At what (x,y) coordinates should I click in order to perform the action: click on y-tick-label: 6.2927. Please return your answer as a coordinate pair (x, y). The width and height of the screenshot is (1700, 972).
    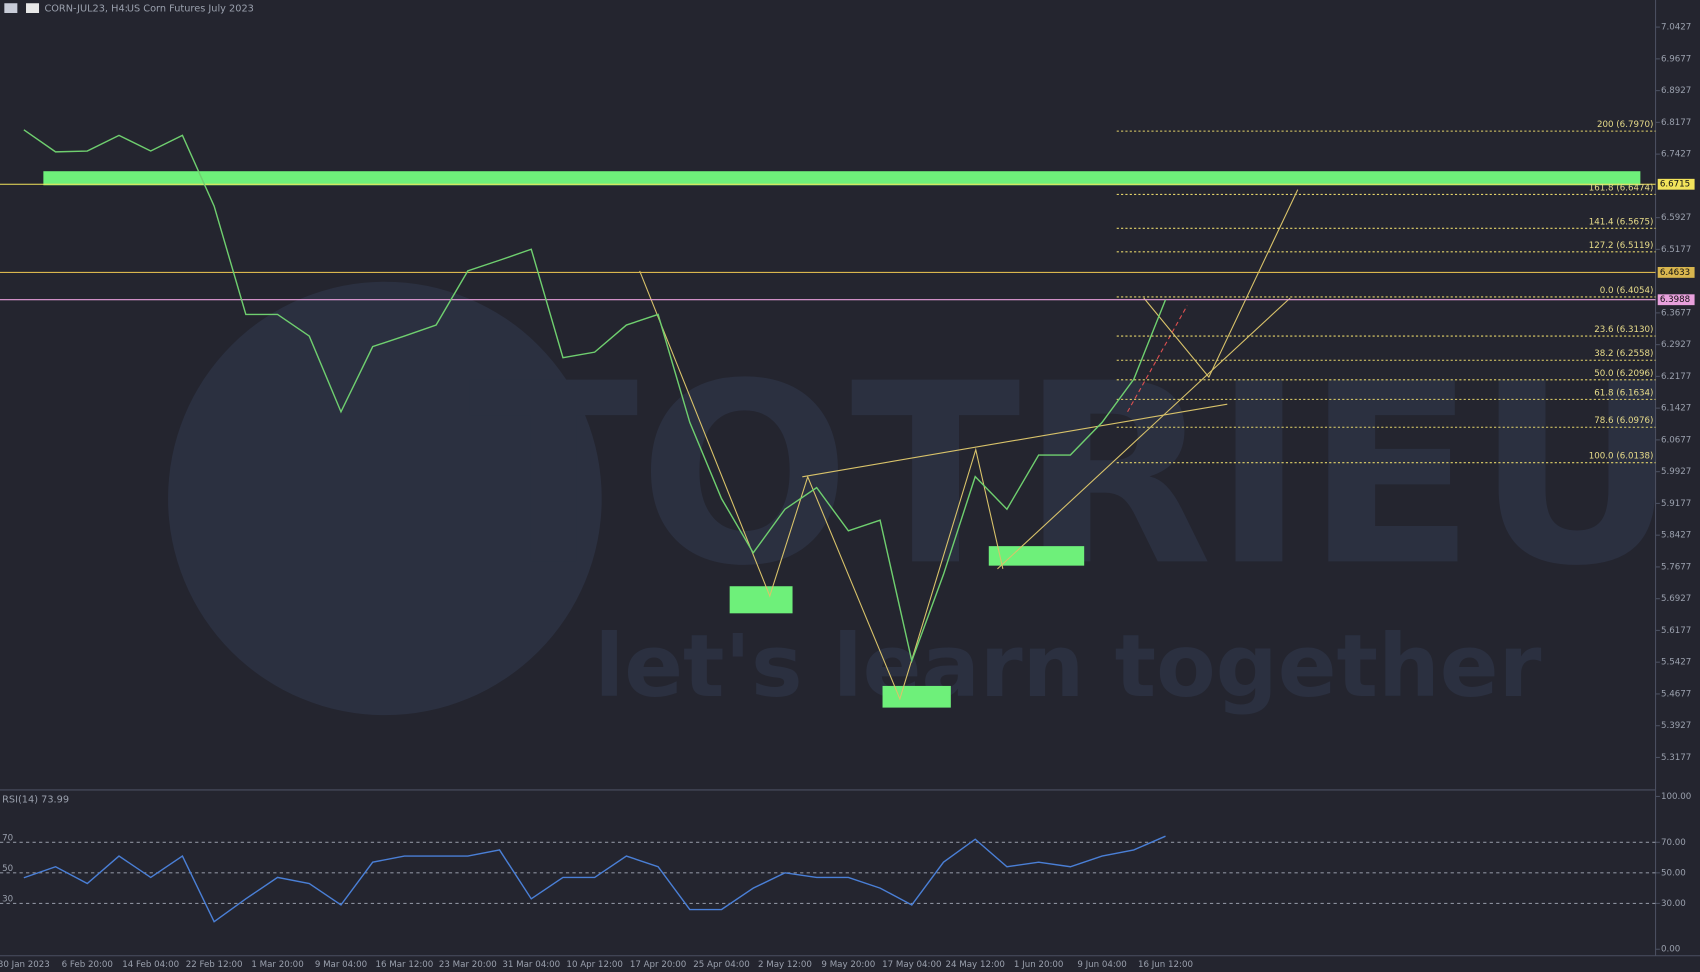
    Looking at the image, I should click on (1676, 345).